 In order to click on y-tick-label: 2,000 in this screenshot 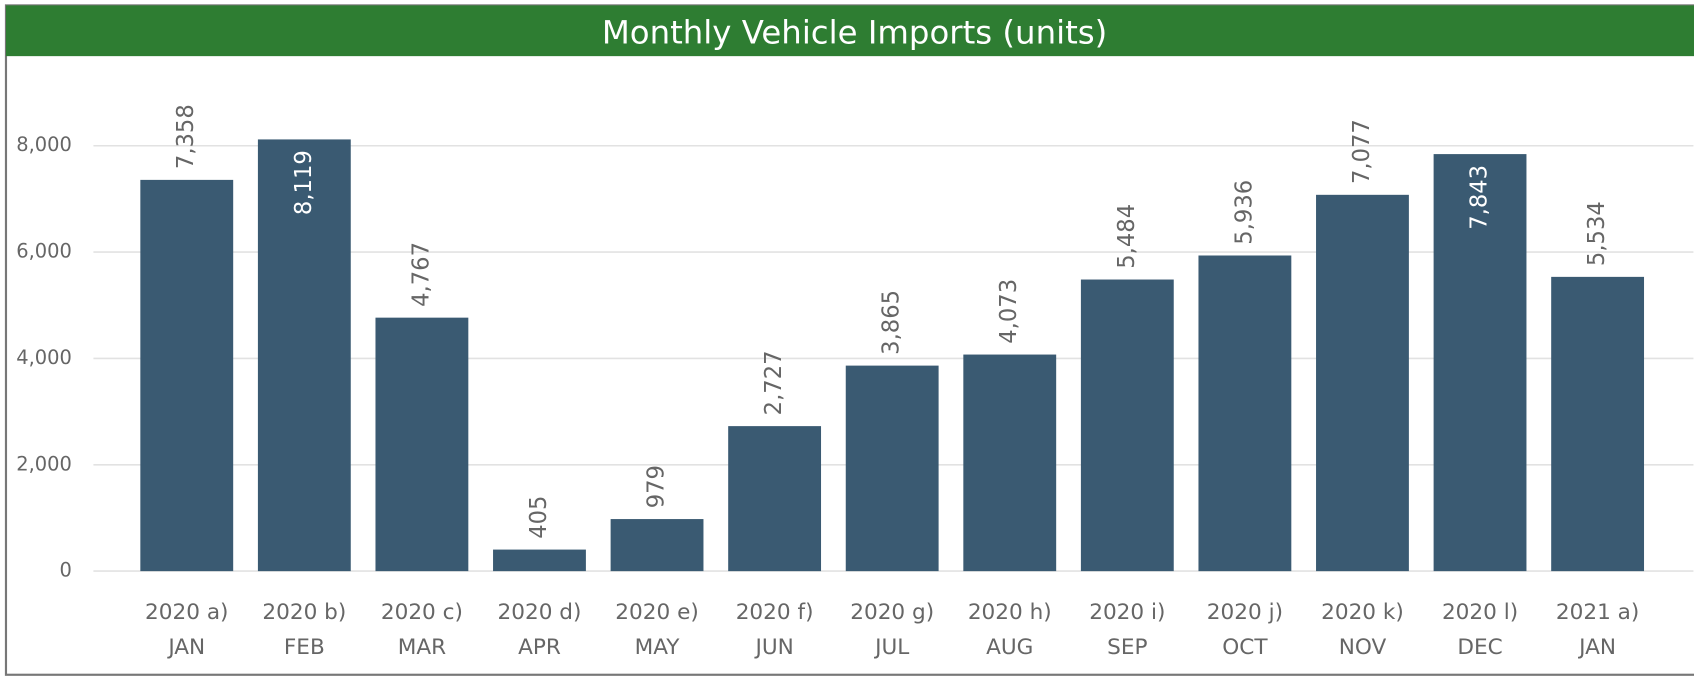, I will do `click(44, 463)`.